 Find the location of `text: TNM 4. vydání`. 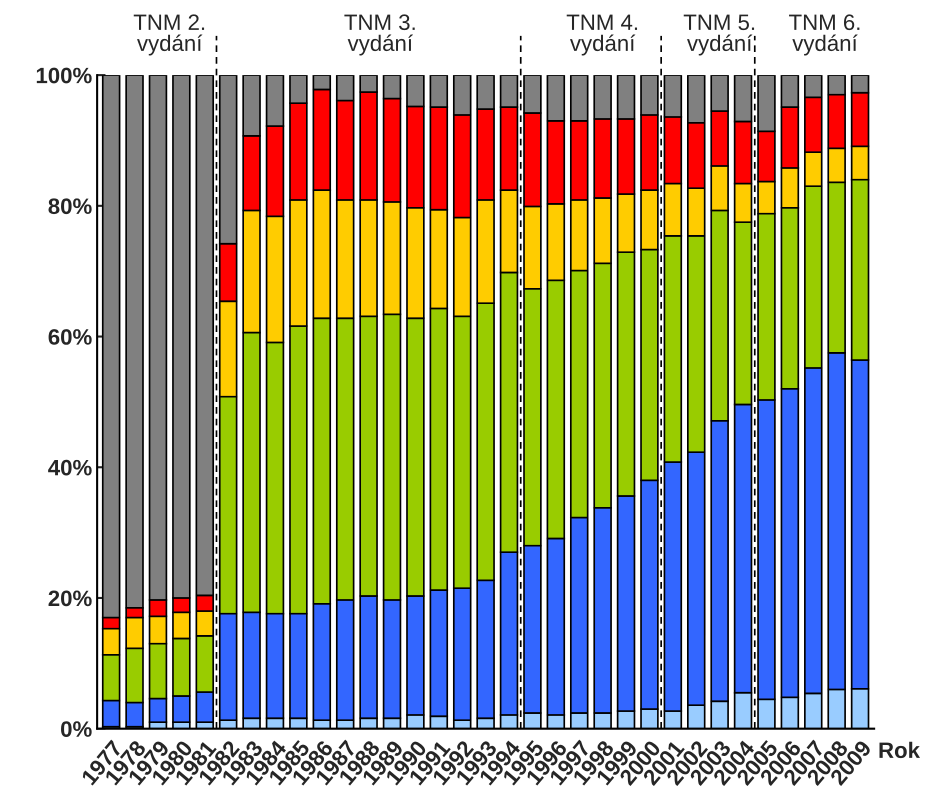

text: TNM 4. vydání is located at coordinates (602, 35).